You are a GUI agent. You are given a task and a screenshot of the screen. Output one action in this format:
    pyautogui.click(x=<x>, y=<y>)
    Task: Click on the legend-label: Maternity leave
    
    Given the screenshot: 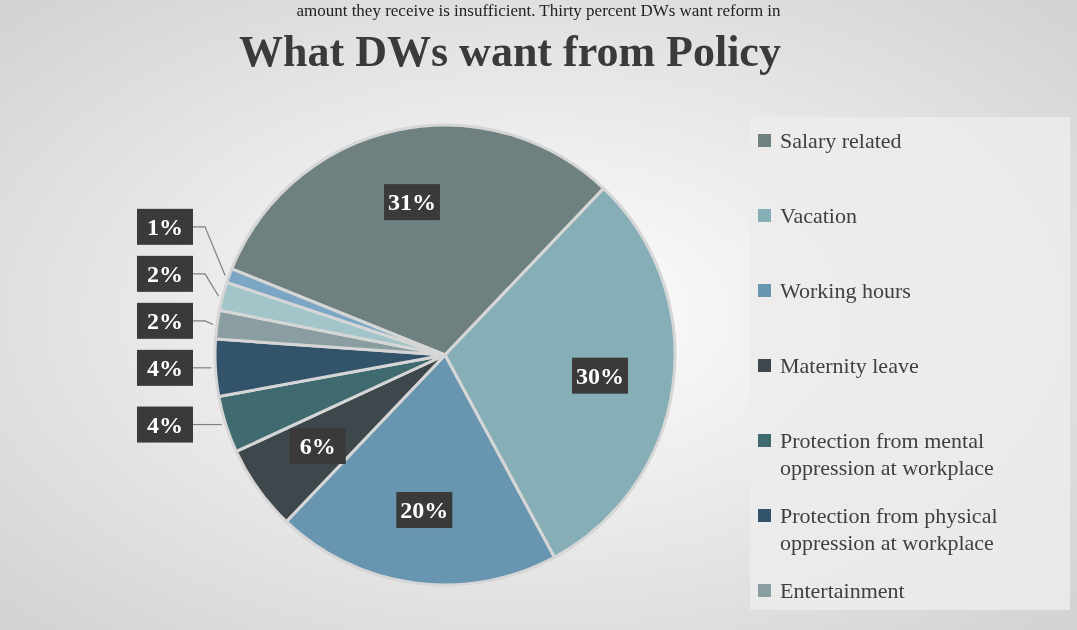 What is the action you would take?
    pyautogui.click(x=849, y=365)
    